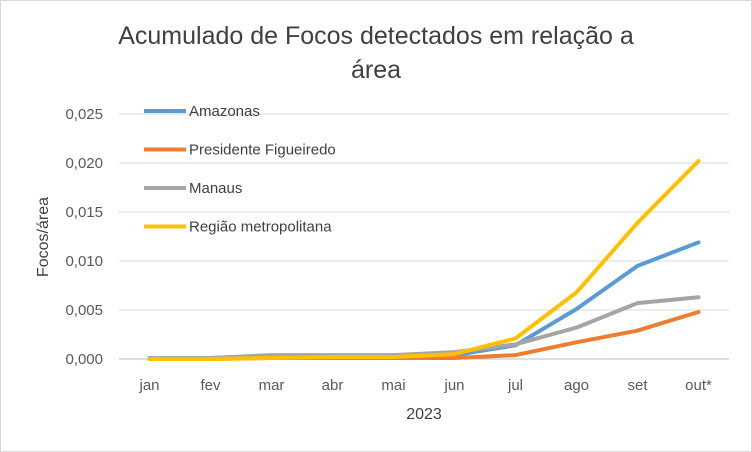 The width and height of the screenshot is (752, 452). Describe the element at coordinates (262, 150) in the screenshot. I see `legend-label: Presidente Figueiredo` at that location.